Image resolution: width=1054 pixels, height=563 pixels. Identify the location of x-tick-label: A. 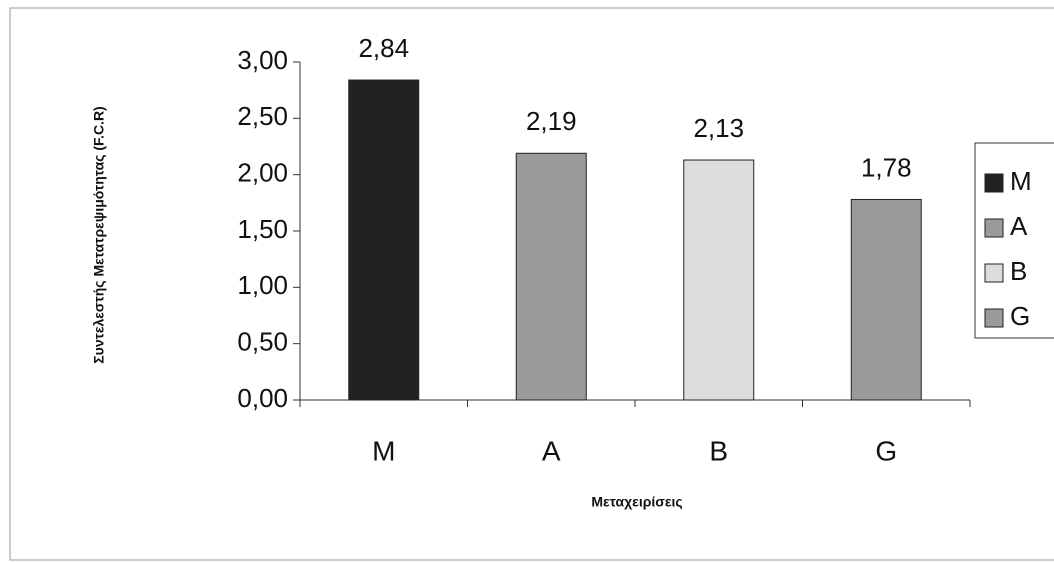
(551, 450).